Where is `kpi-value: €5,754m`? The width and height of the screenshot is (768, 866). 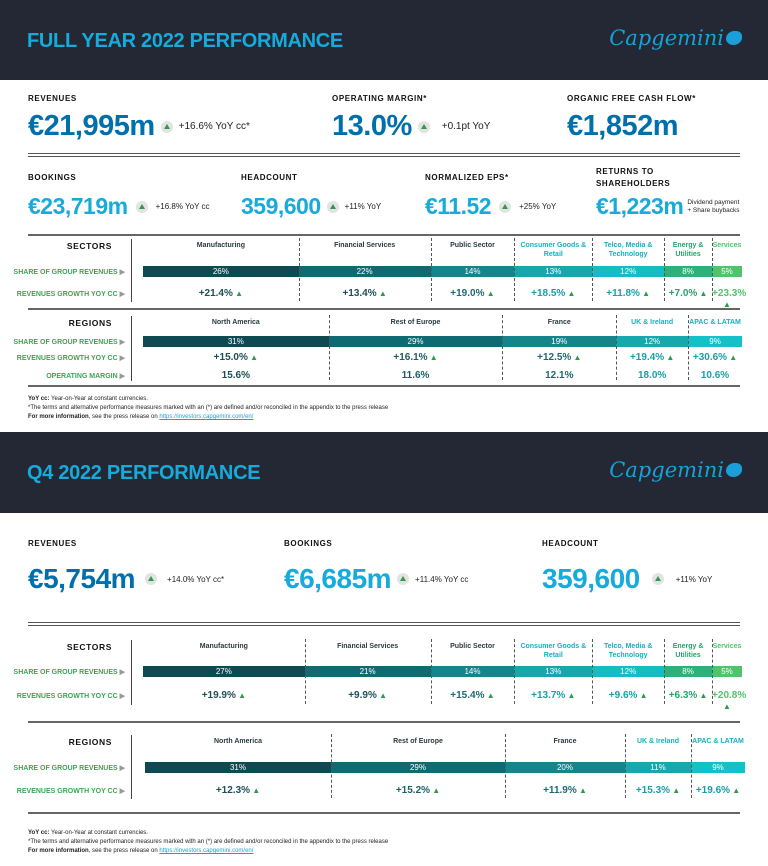
kpi-value: €5,754m is located at coordinates (82, 578).